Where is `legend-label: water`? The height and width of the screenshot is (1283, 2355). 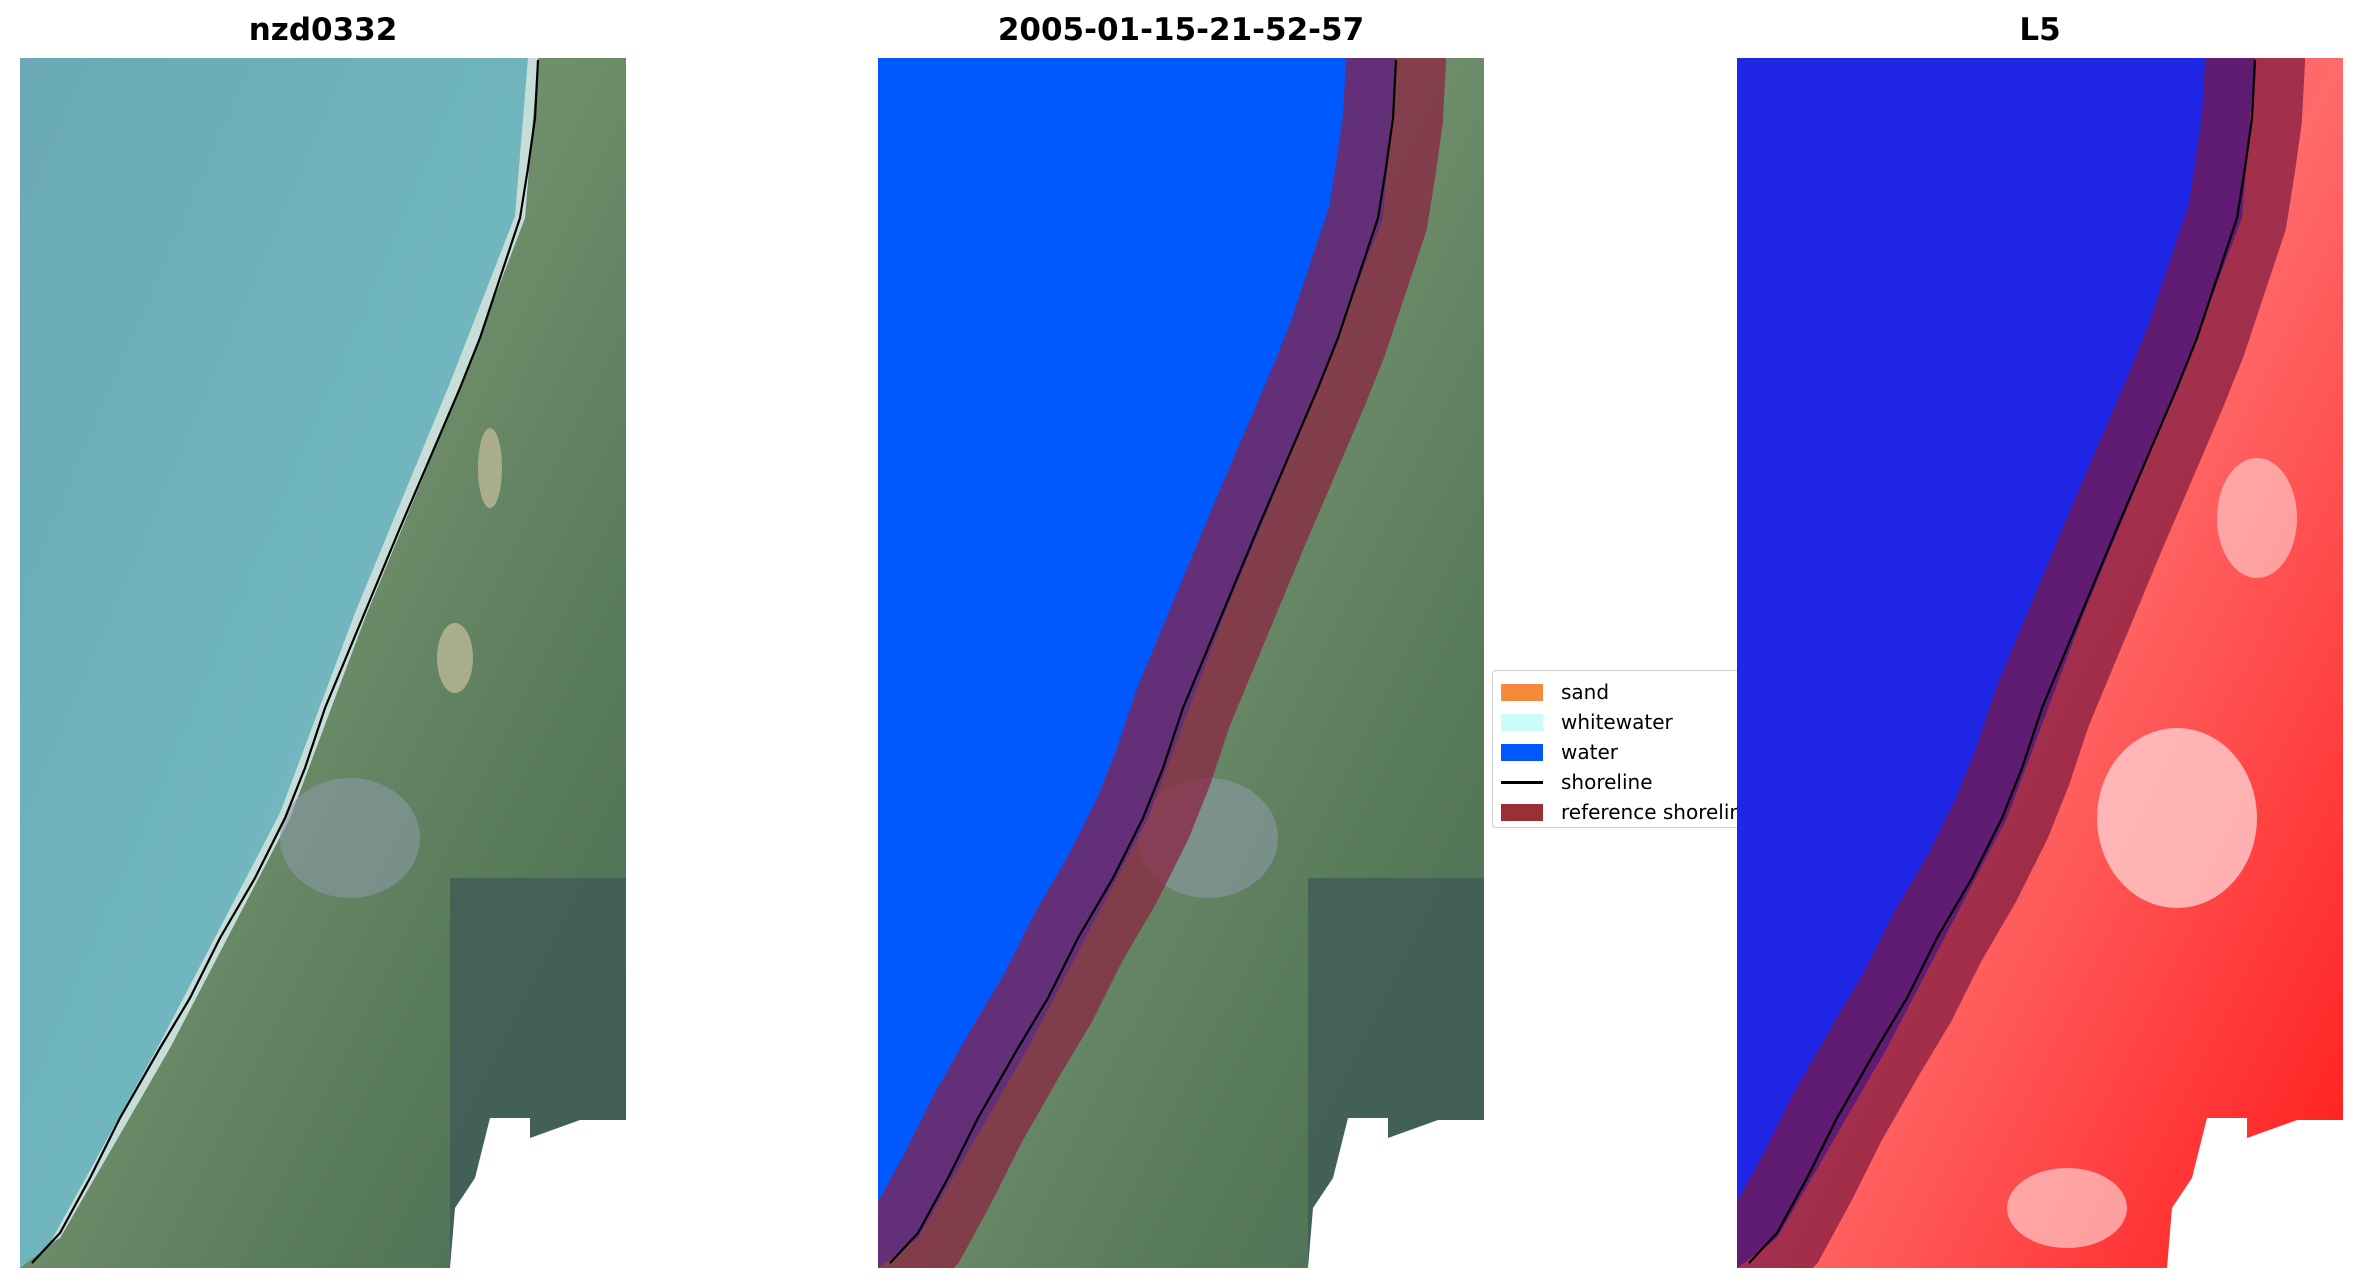 legend-label: water is located at coordinates (1589, 752).